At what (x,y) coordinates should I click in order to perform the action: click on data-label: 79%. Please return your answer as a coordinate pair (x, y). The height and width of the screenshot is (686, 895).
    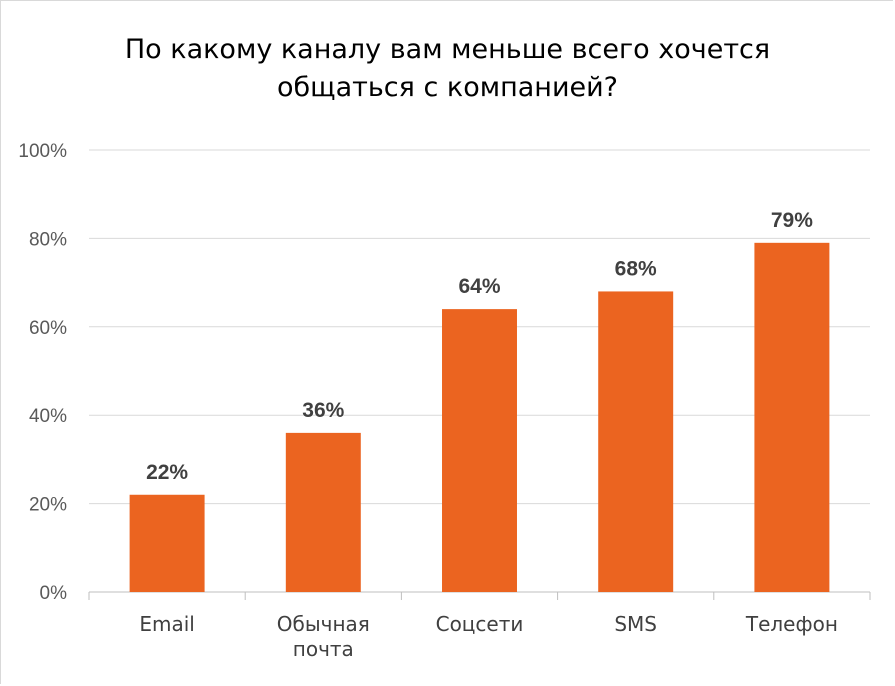
    Looking at the image, I should click on (792, 220).